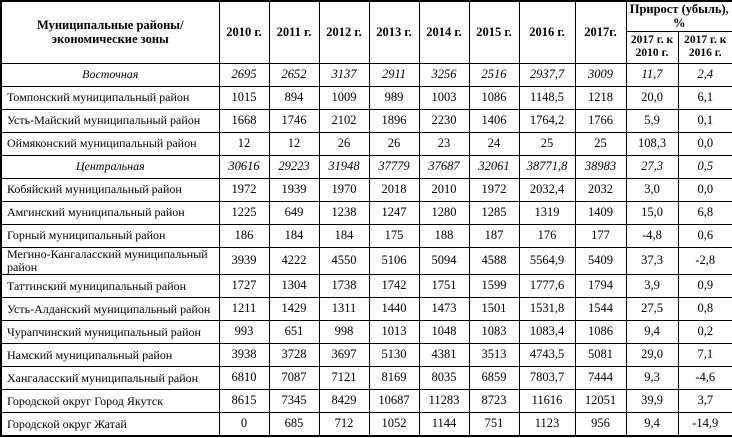  What do you see at coordinates (600, 32) in the screenshot?
I see `header-year-2017: 2017г.` at bounding box center [600, 32].